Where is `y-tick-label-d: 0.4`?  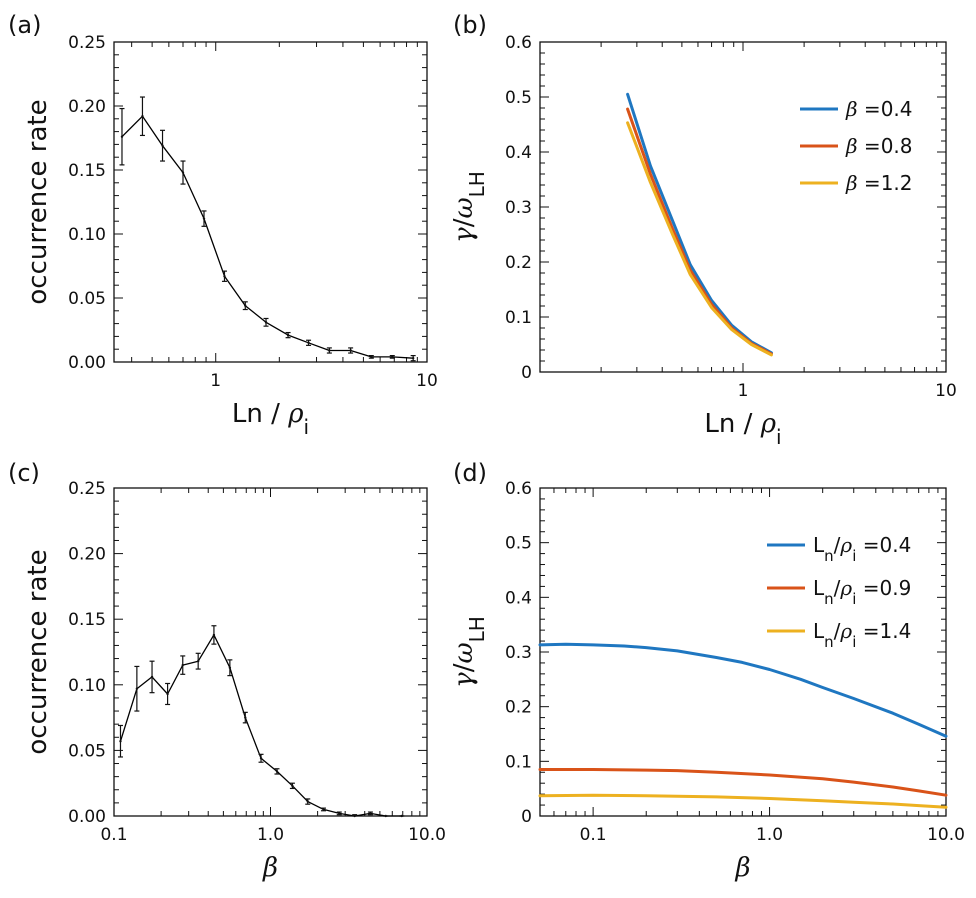
y-tick-label-d: 0.4 is located at coordinates (518, 598).